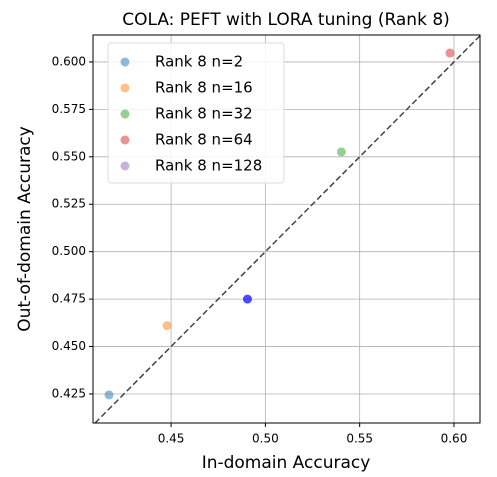 Image resolution: width=497 pixels, height=477 pixels. I want to click on legend-label: Rank 8 n=16, so click(204, 88).